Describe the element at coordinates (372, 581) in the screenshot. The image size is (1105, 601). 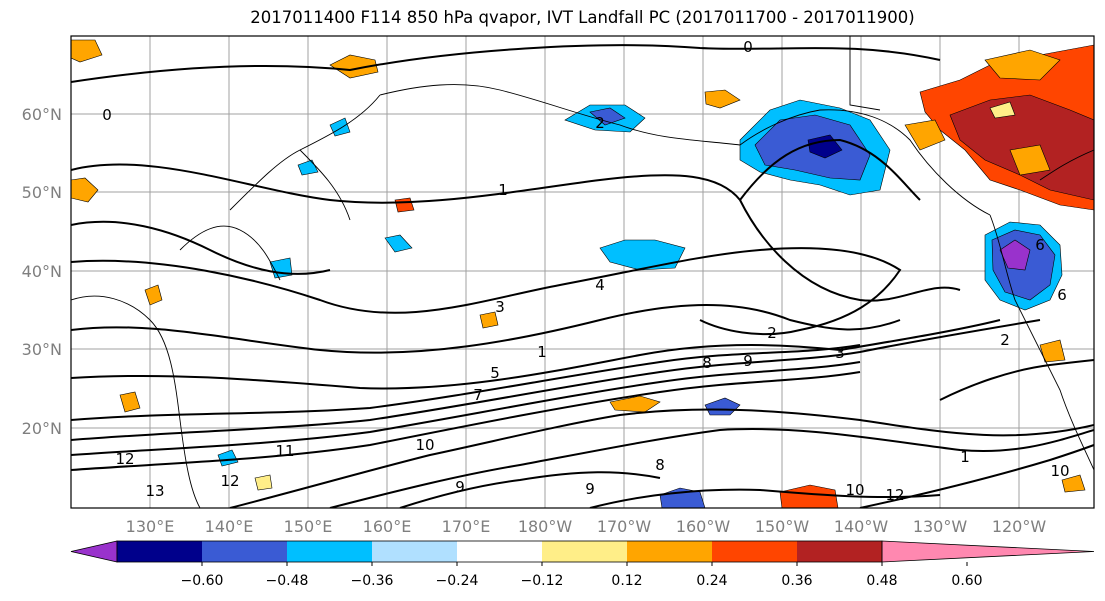
I see `colorbar-tick-label: −0.36` at that location.